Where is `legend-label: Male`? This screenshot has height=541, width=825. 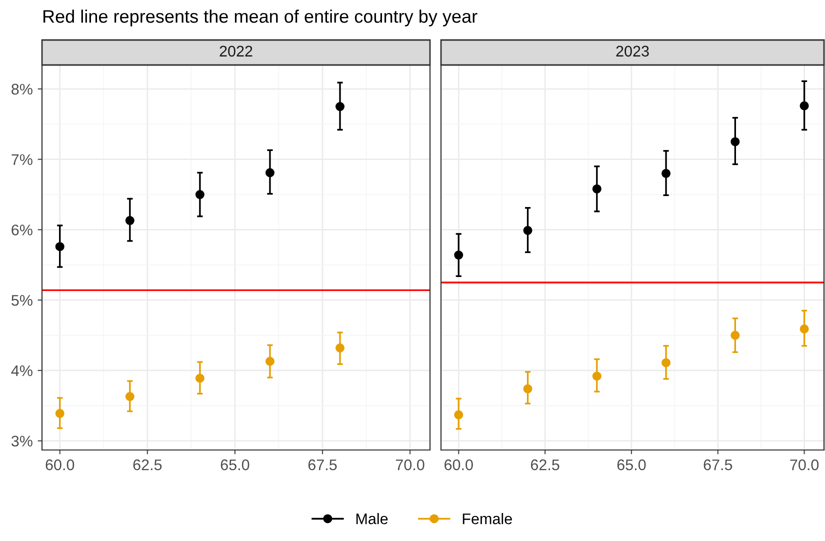
legend-label: Male is located at coordinates (372, 518).